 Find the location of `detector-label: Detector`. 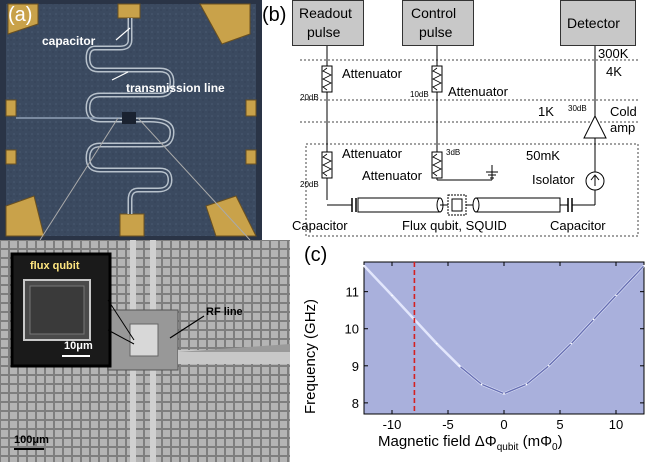

detector-label: Detector is located at coordinates (593, 23).